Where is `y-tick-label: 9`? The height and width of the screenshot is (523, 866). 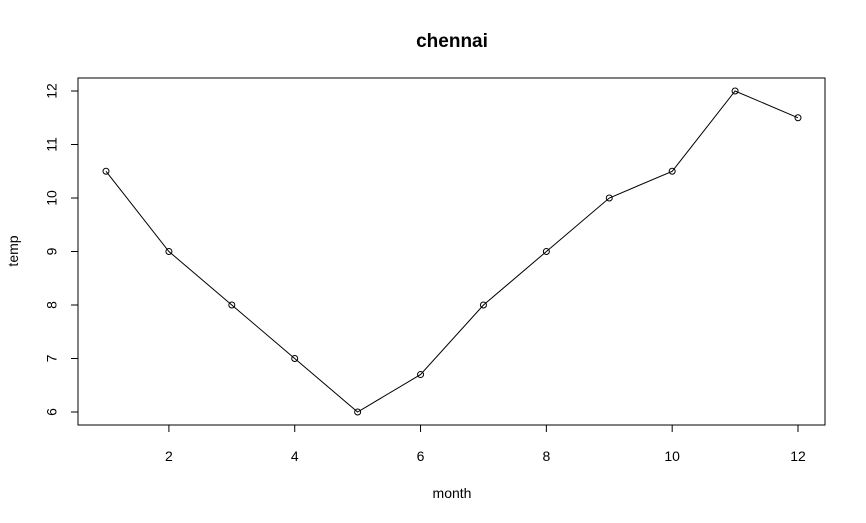
y-tick-label: 9 is located at coordinates (52, 251).